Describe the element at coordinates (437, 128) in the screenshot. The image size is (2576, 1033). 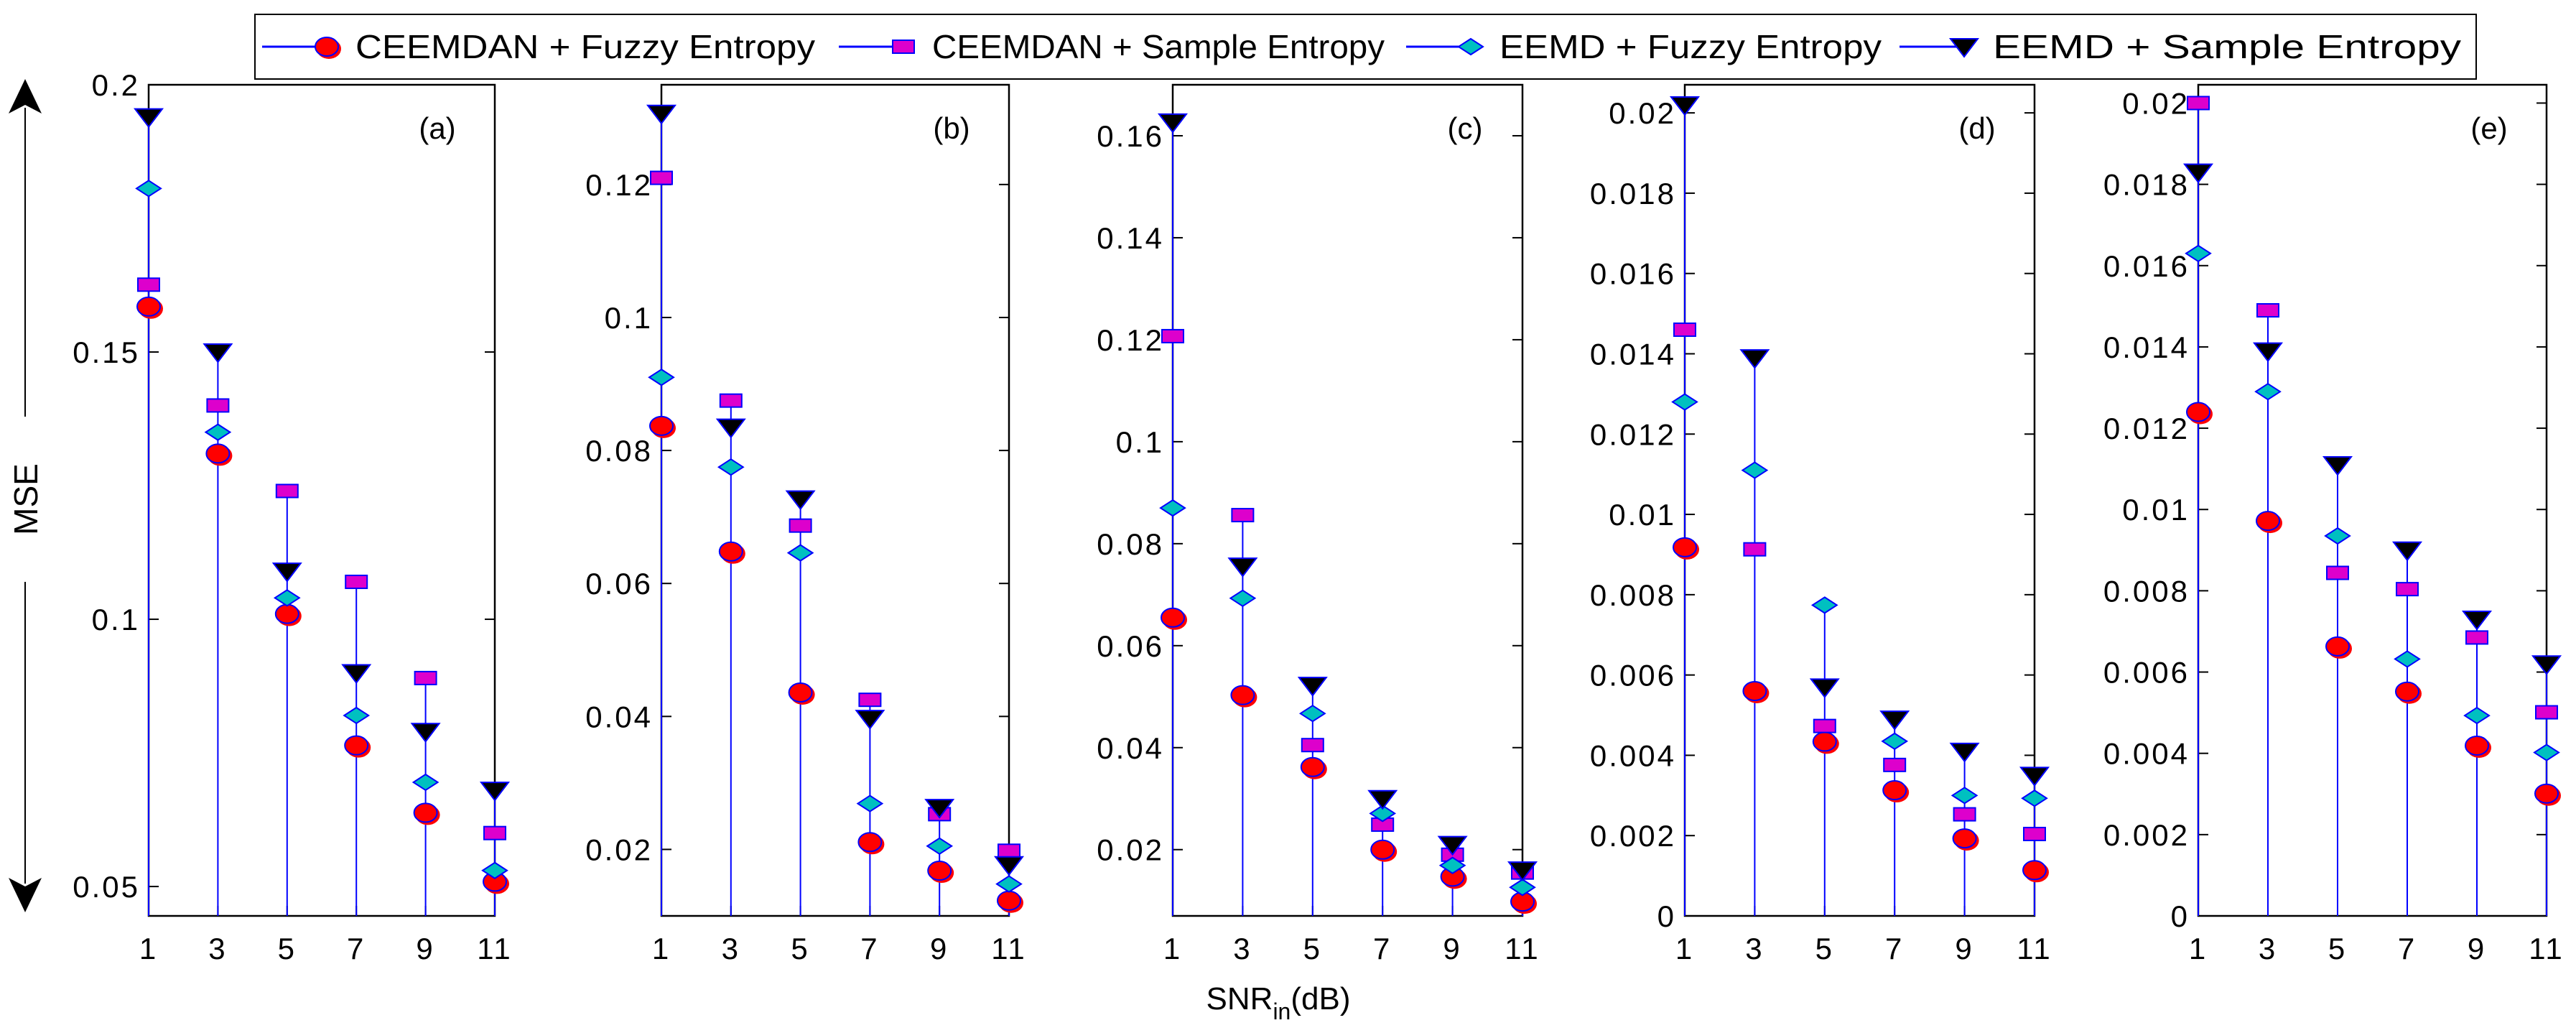
I see `panel-label: (a)` at that location.